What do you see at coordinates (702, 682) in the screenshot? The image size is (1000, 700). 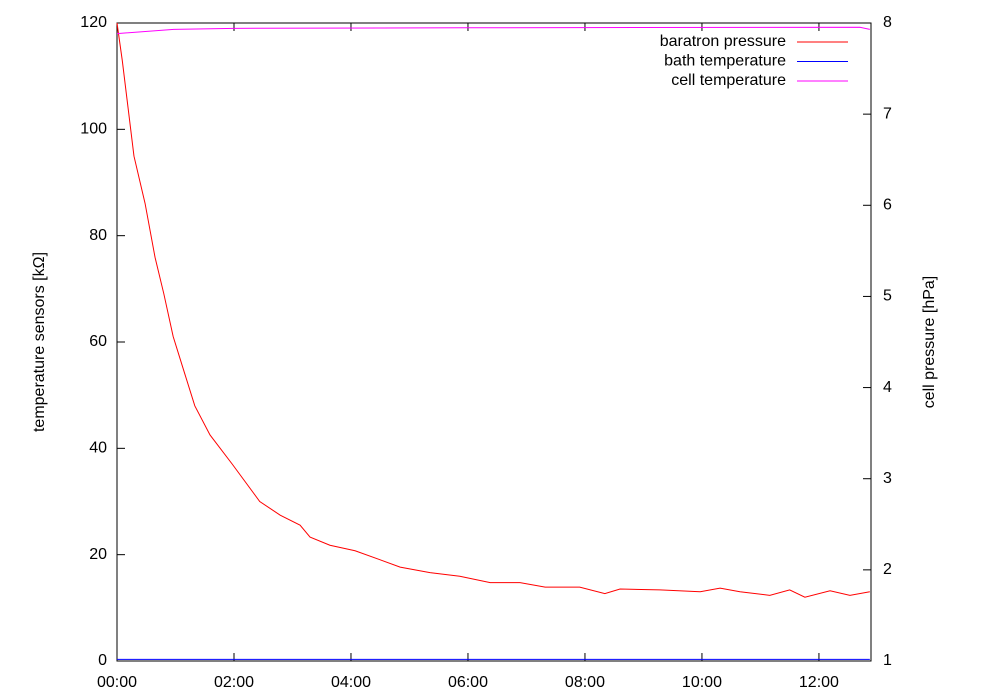 I see `x-tick-label: 10:00` at bounding box center [702, 682].